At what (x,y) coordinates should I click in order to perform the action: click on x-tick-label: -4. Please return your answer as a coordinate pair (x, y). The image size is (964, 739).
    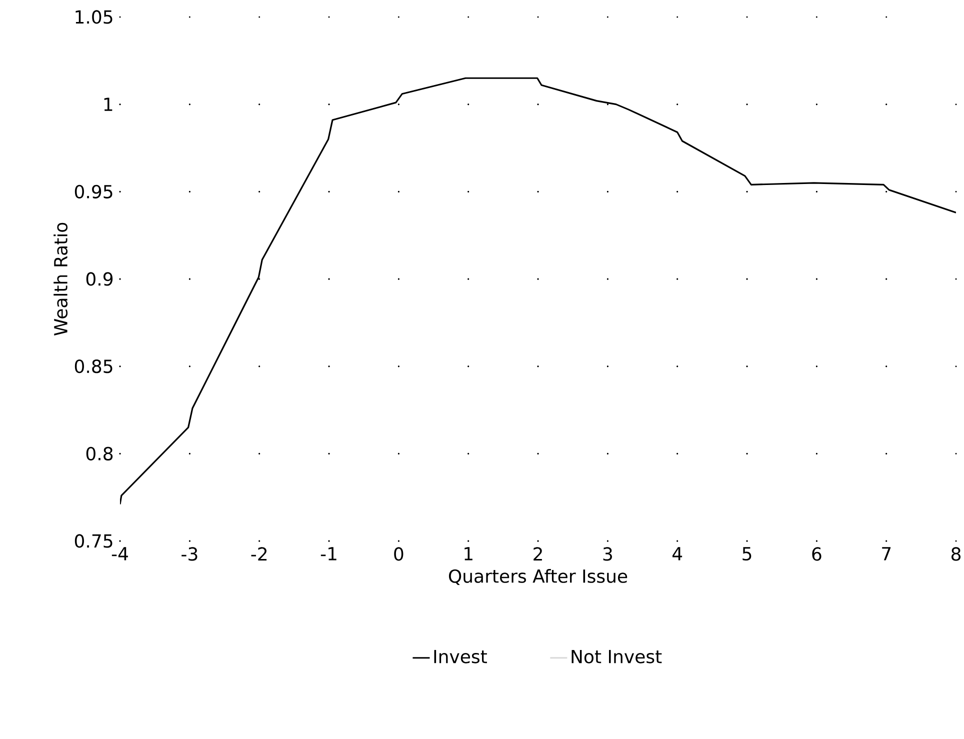
    Looking at the image, I should click on (120, 553).